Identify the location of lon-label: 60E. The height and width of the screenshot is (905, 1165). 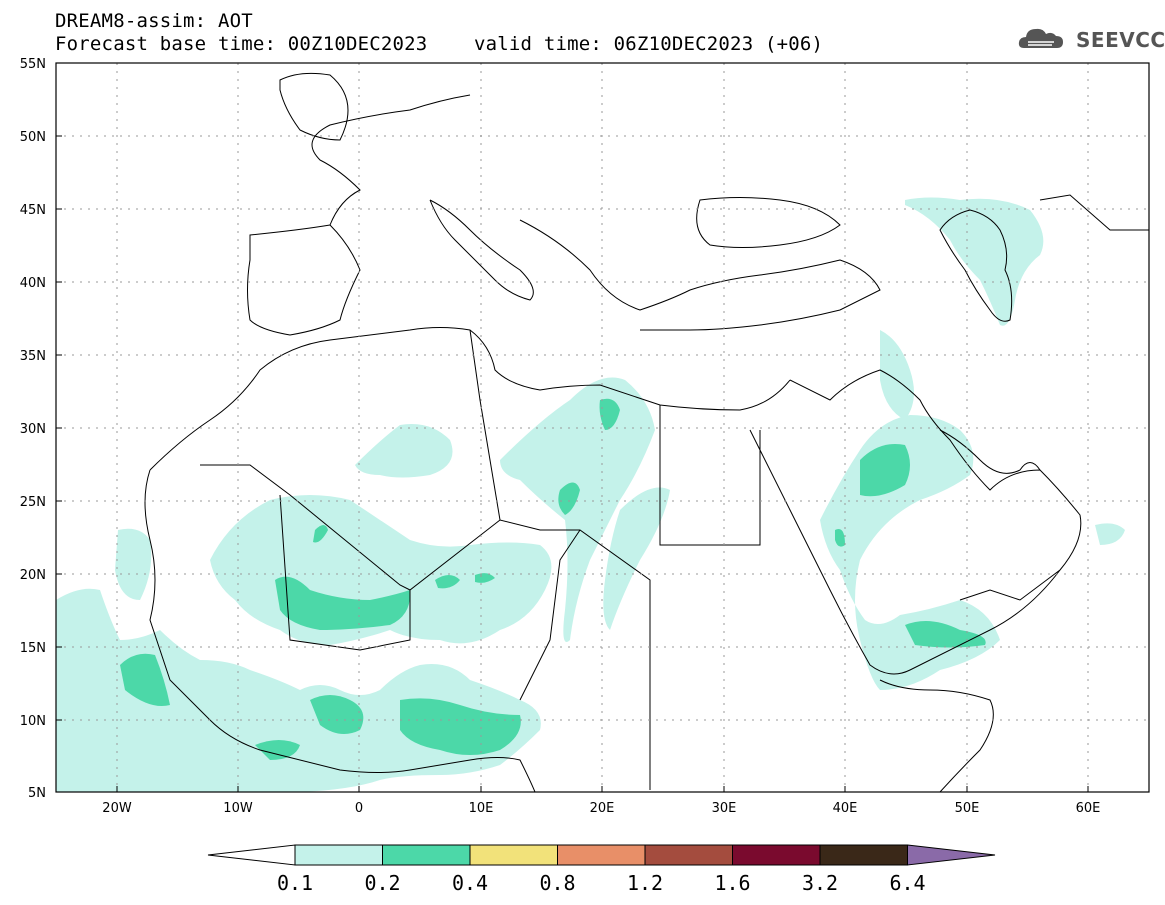
(1088, 808).